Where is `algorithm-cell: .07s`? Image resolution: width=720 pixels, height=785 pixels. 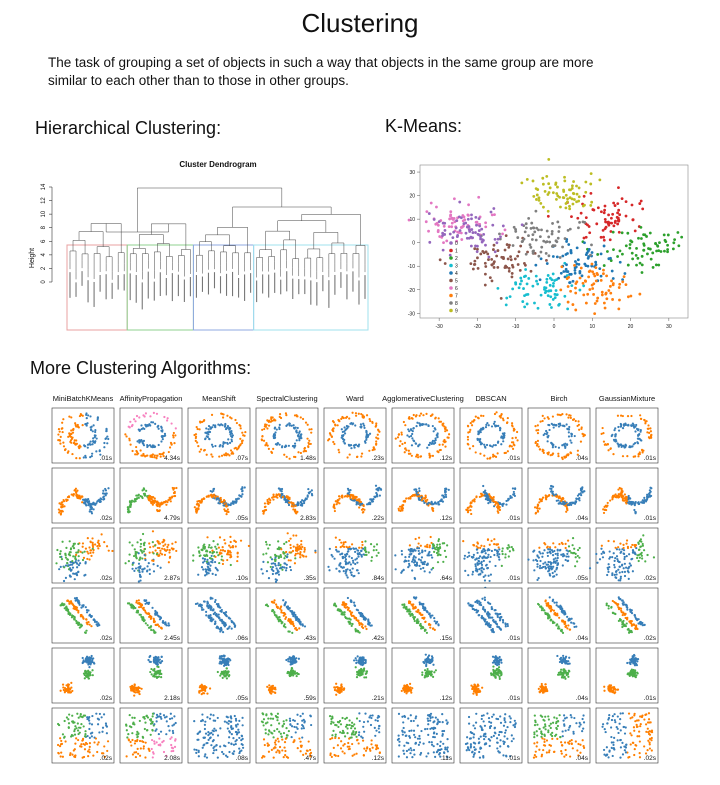
algorithm-cell: .07s is located at coordinates (219, 435).